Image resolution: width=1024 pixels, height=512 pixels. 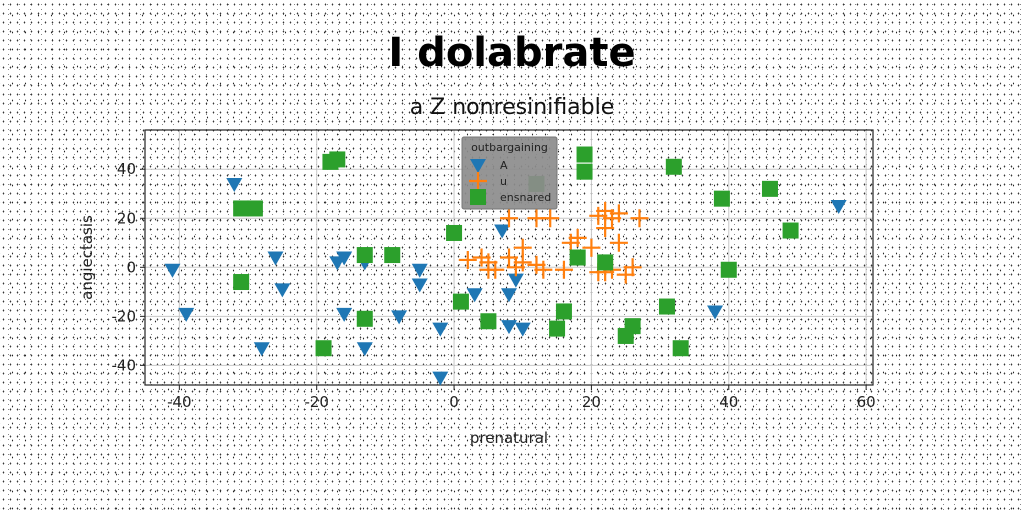 What do you see at coordinates (512, 53) in the screenshot?
I see `chart-title: I dolabrate` at bounding box center [512, 53].